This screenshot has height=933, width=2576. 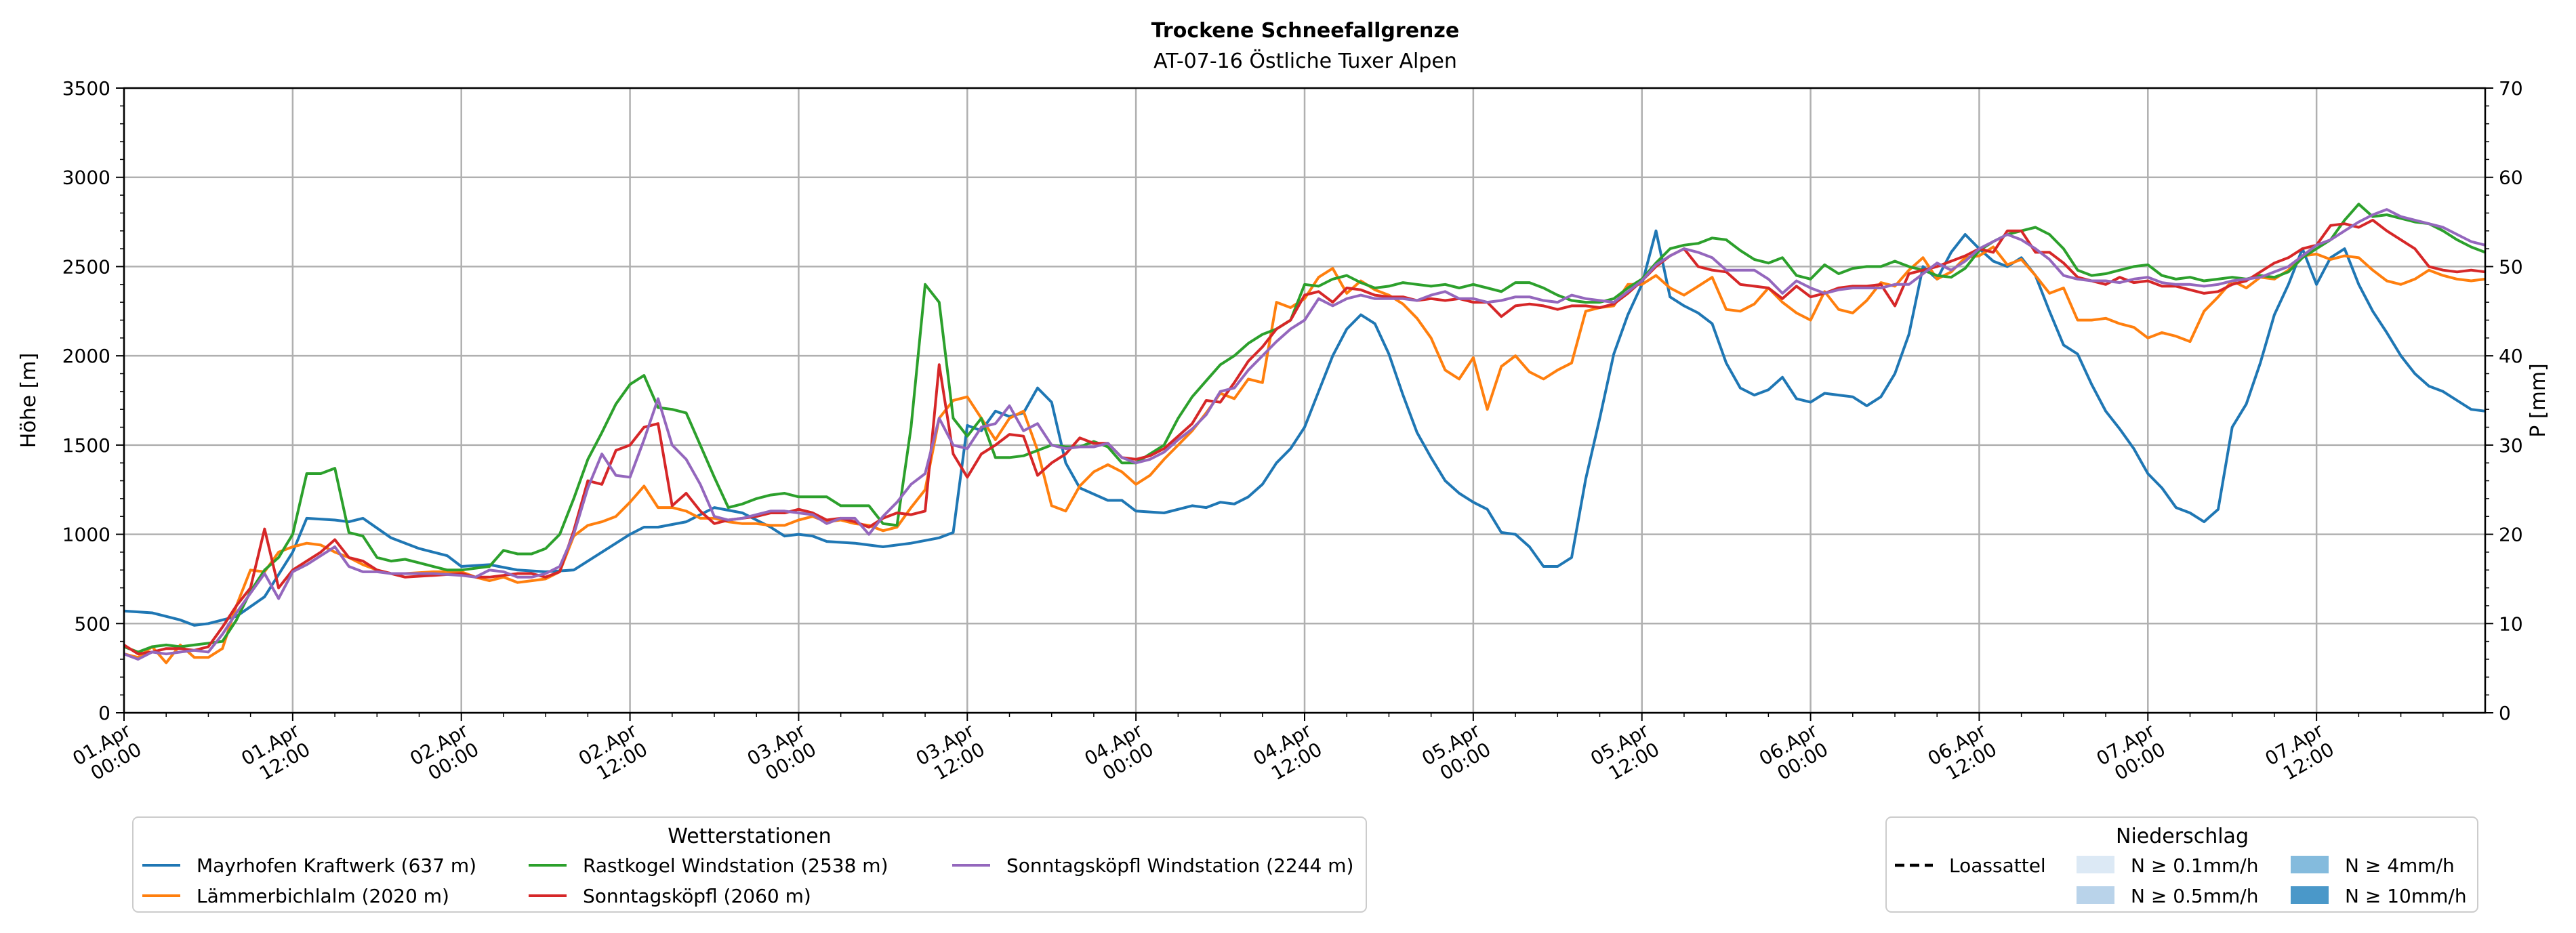 What do you see at coordinates (2195, 865) in the screenshot?
I see `legend-precip-label: N ≥ 0.1mm/h` at bounding box center [2195, 865].